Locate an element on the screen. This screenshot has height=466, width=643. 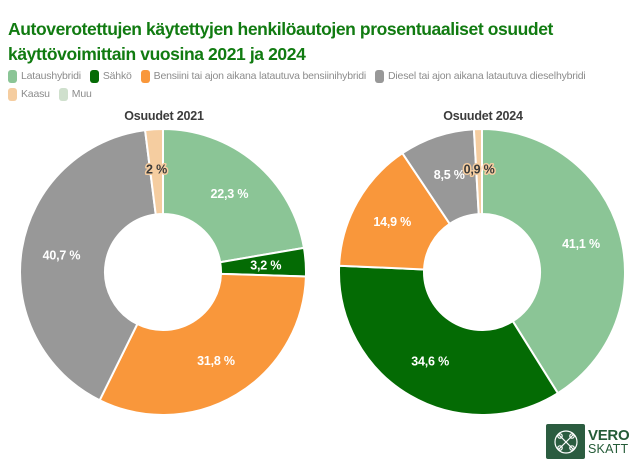
logo-text: VERO SKATT is located at coordinates (609, 441).